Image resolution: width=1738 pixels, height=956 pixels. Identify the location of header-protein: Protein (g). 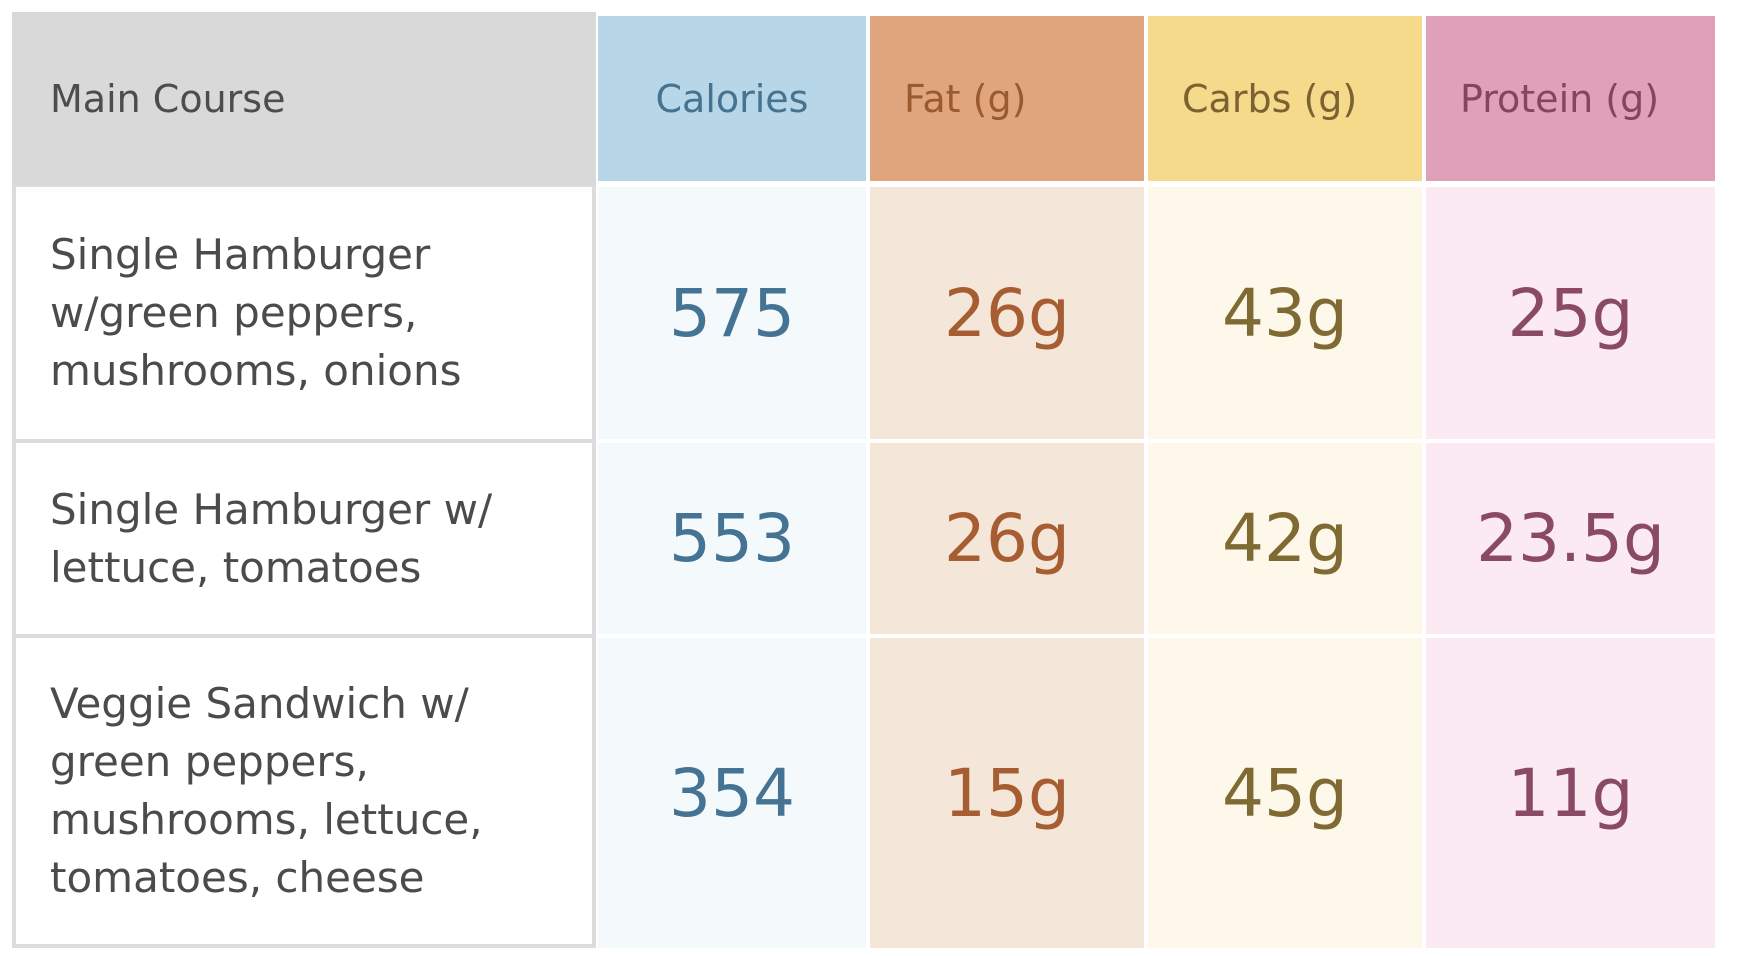
(1570, 98).